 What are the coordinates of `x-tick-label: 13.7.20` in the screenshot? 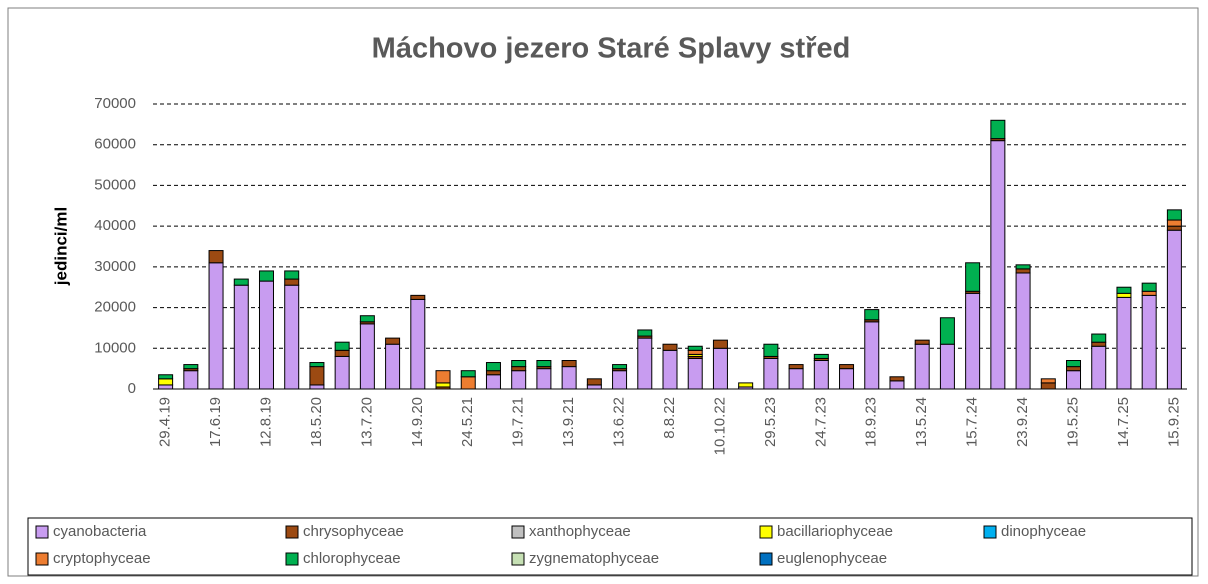 It's located at (366, 422).